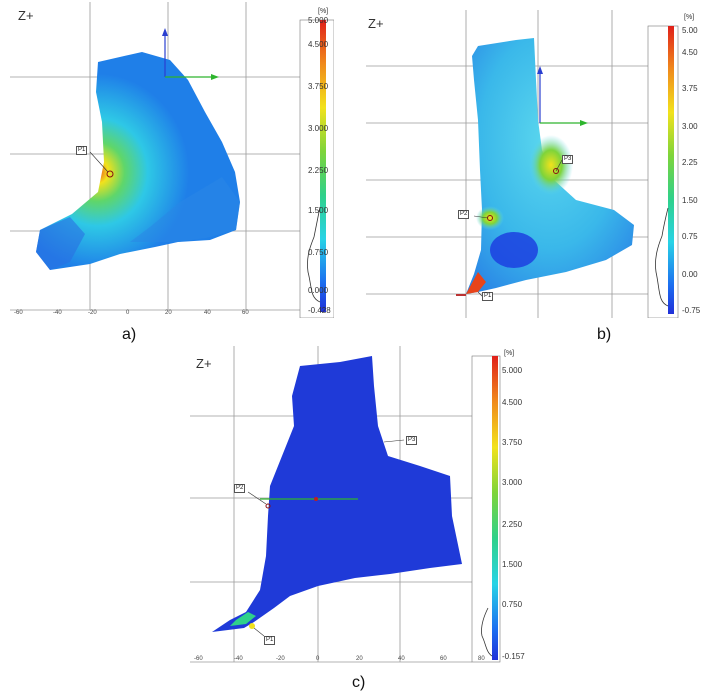 This screenshot has width=706, height=694. What do you see at coordinates (690, 126) in the screenshot?
I see `colorbar-tick: 3.00` at bounding box center [690, 126].